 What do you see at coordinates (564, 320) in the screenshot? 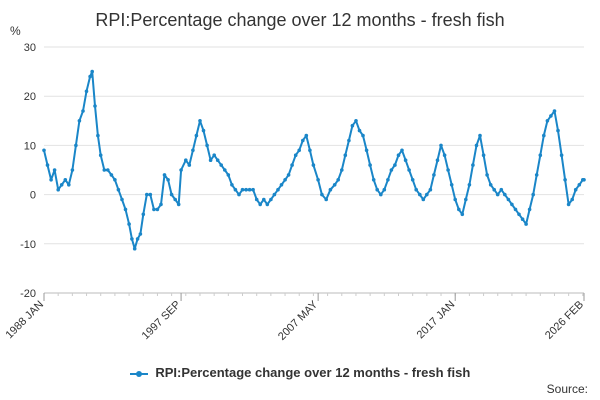
I see `x-tick-label: 2026 FEB` at bounding box center [564, 320].